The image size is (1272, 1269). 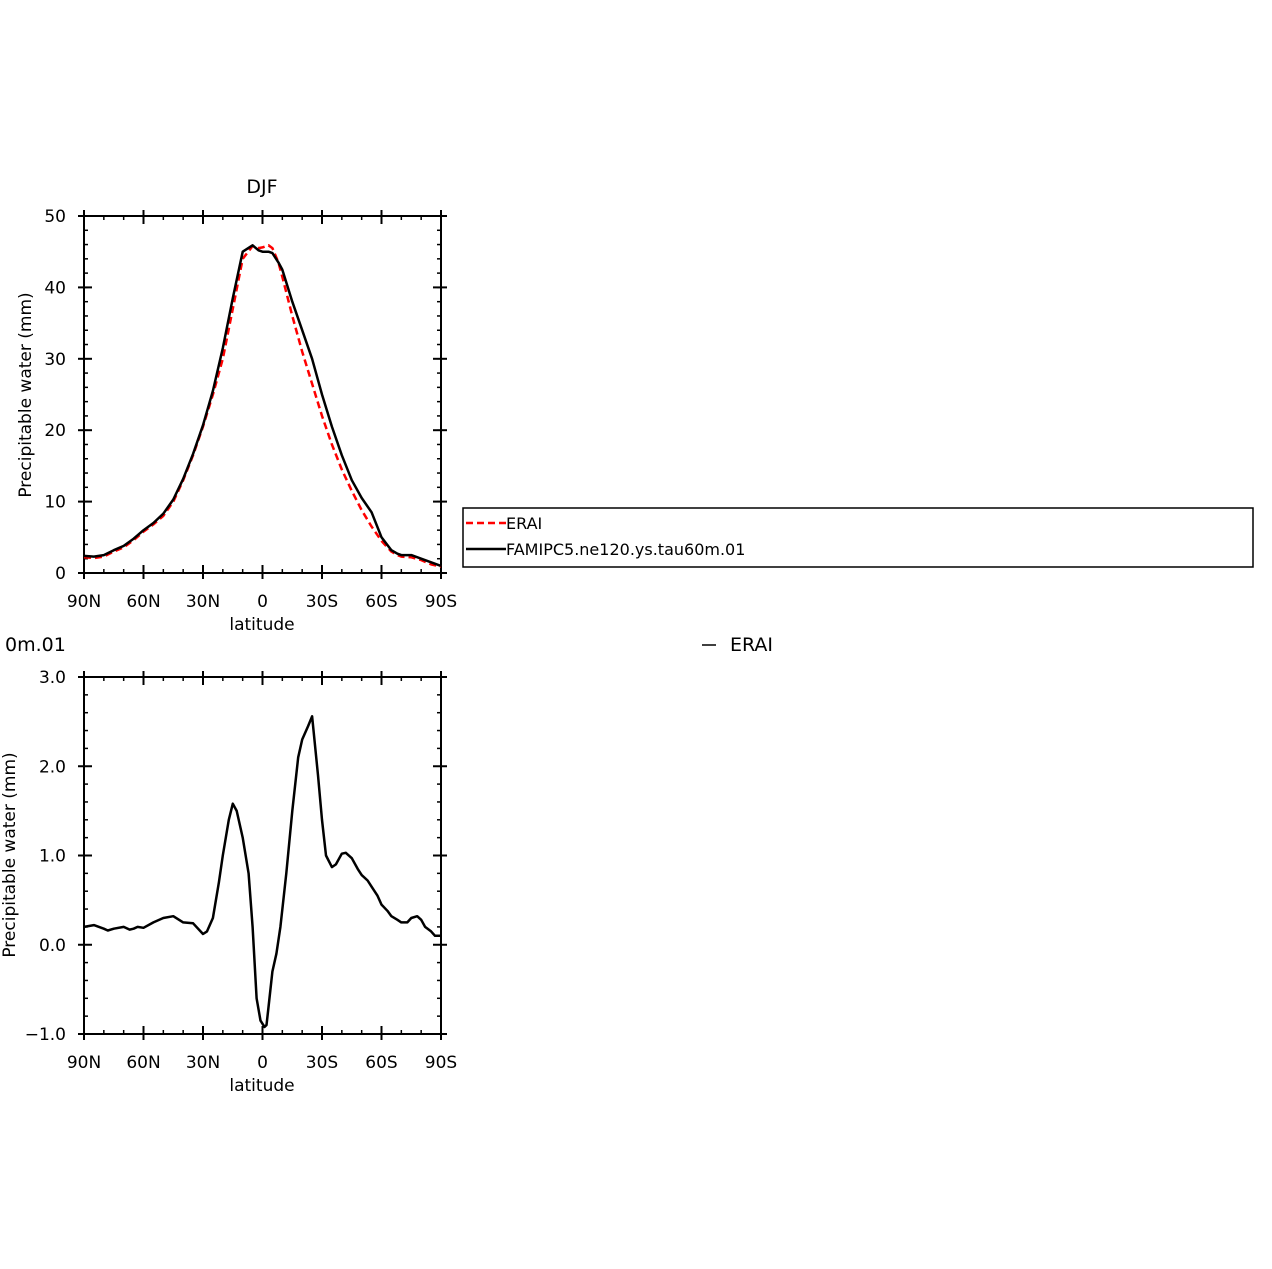 I want to click on bottom-tick-marks, so click(x=262, y=855).